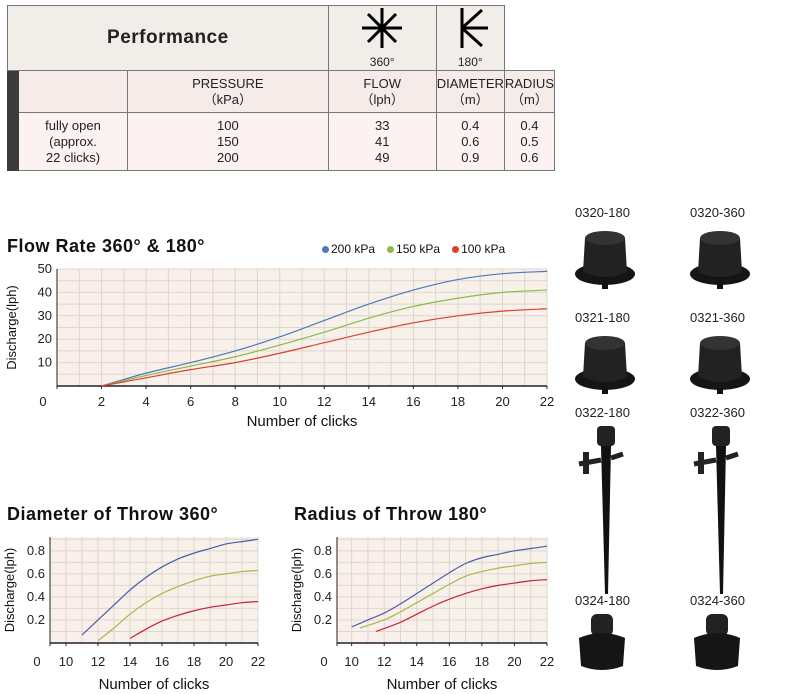 The image size is (790, 694). I want to click on y-tick-label: 0.4, so click(323, 596).